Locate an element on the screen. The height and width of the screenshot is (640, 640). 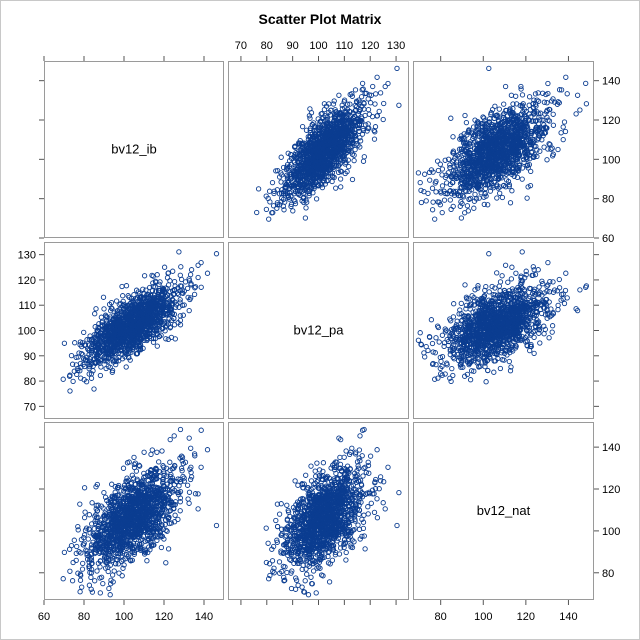
cell-bv12_ib-vs-bv12_ib: bv12_ib is located at coordinates (134, 149).